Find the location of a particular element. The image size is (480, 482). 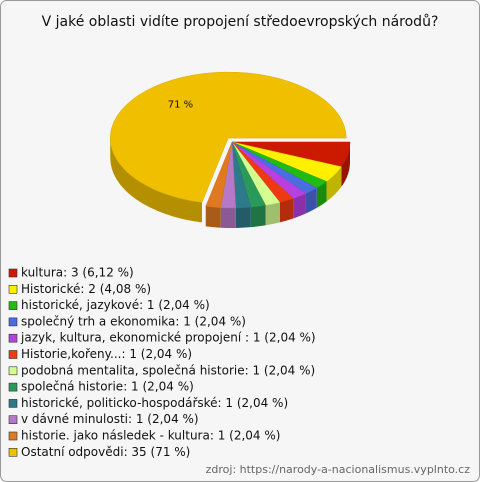

legend-label: Historické: 2 (4,08 %) is located at coordinates (86, 289).